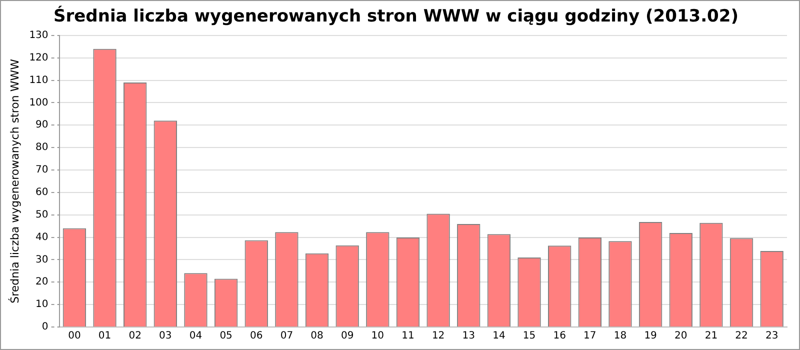  What do you see at coordinates (45, 327) in the screenshot?
I see `y-tick-label: 0` at bounding box center [45, 327].